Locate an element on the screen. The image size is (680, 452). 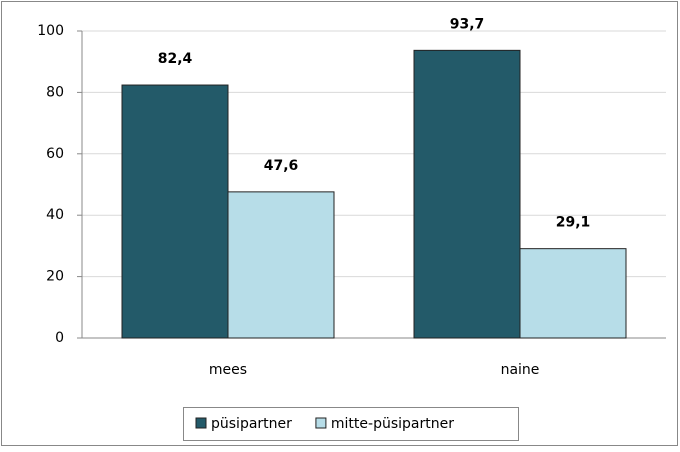
x-tick-label: mees is located at coordinates (228, 370).